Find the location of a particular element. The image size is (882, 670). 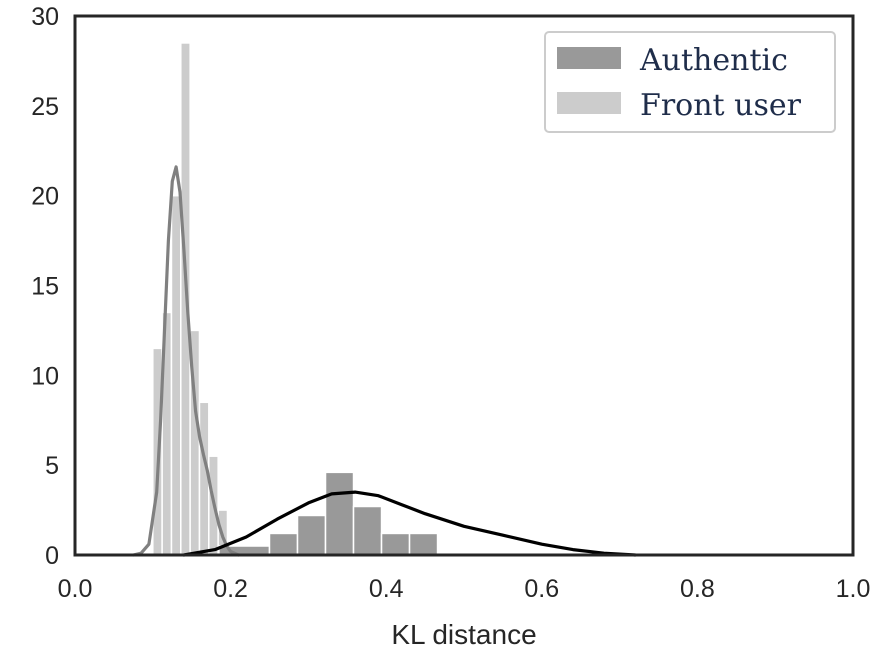

x-tick-label: 0.0 is located at coordinates (75, 589).